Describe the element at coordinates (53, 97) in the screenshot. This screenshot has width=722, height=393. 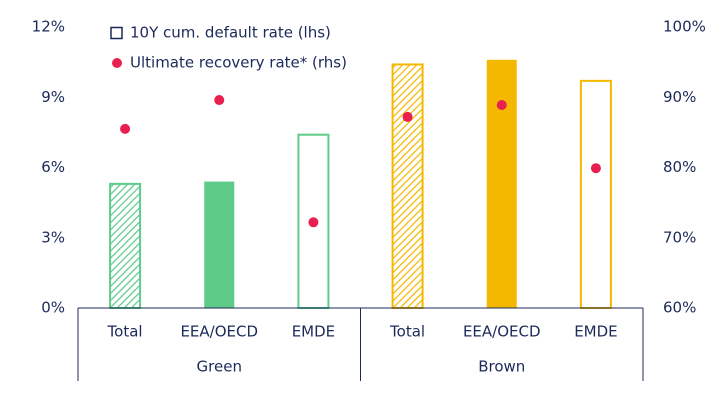
I see `y-tick-label: 9%` at that location.